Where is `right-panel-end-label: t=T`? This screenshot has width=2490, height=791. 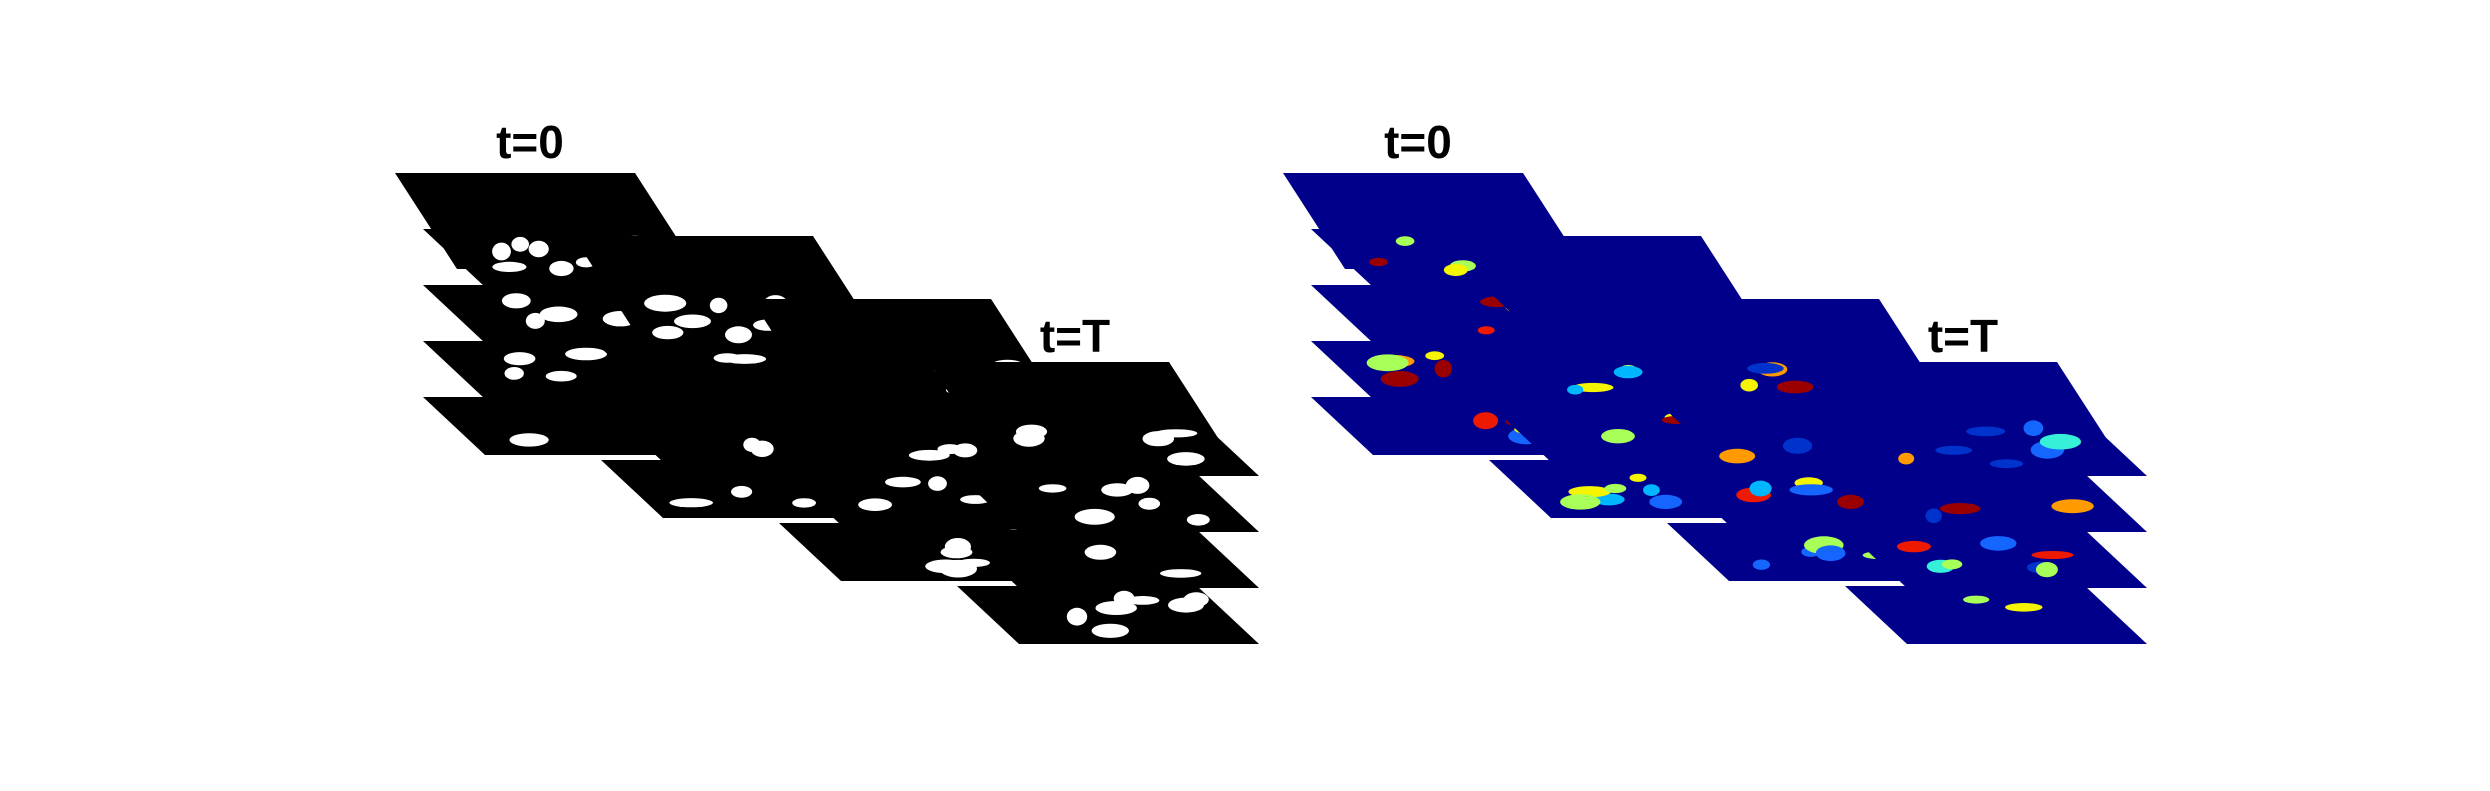 right-panel-end-label: t=T is located at coordinates (1963, 336).